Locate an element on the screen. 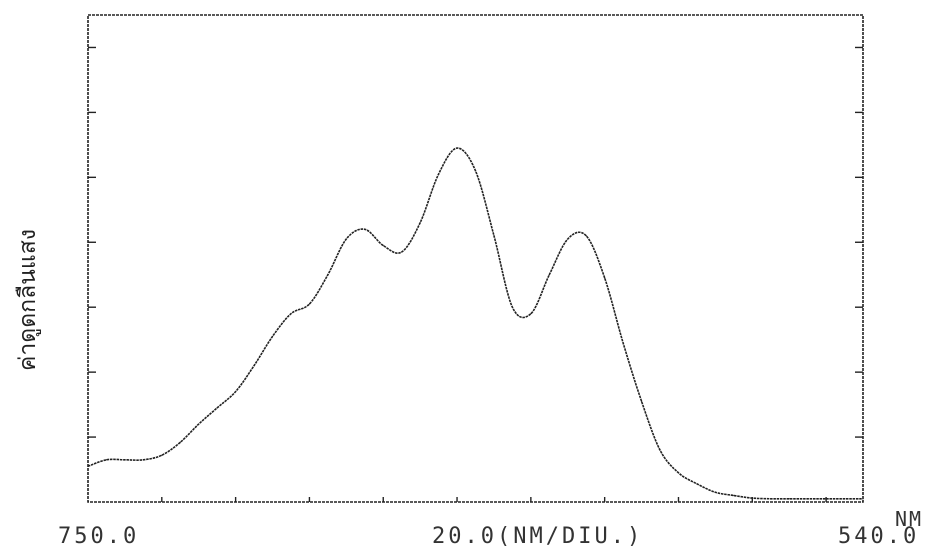 The width and height of the screenshot is (934, 554). x-unit-label: NM is located at coordinates (909, 519).